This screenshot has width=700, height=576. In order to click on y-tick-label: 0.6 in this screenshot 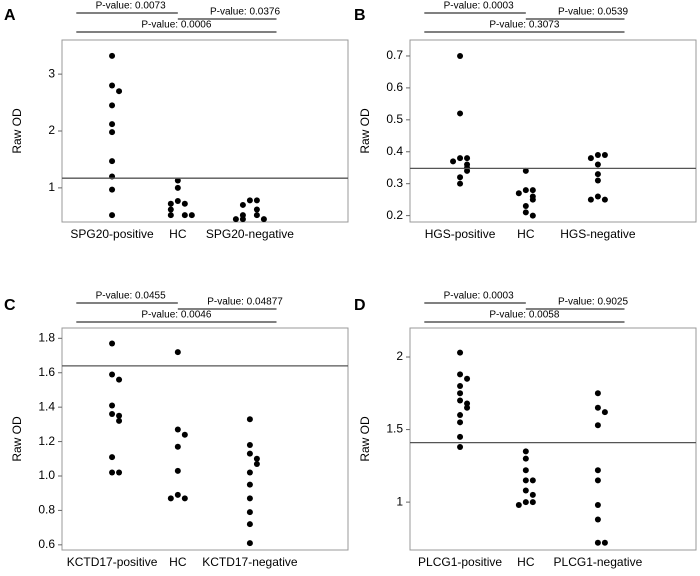, I will do `click(394, 87)`.